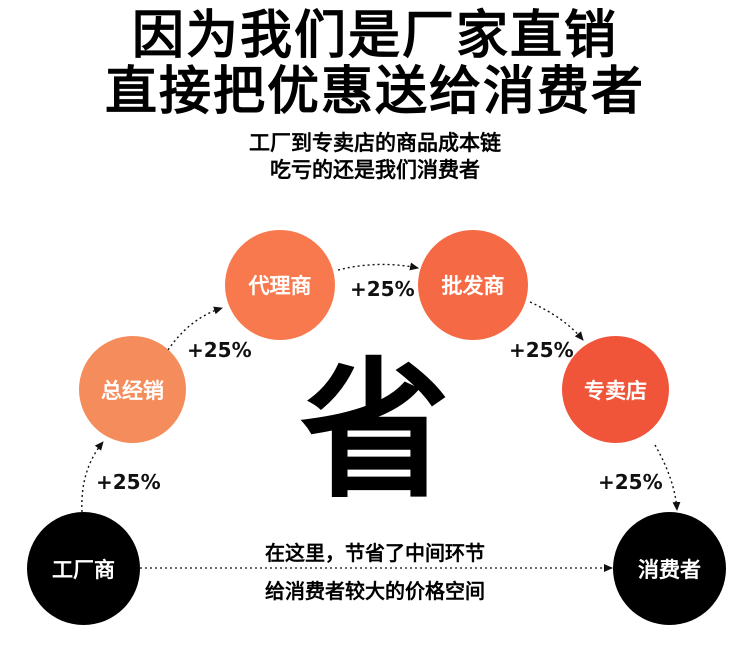 The image size is (750, 647). I want to click on savings-note-line-1: 在这里，节省了中间环节, so click(375, 553).